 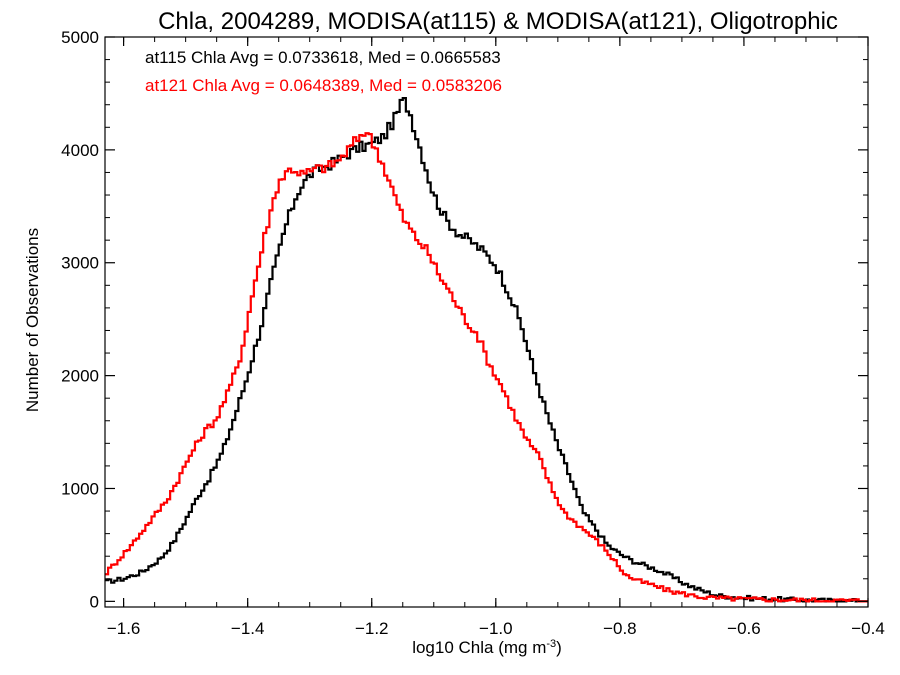 I want to click on x-axis-label-close: ), so click(x=559, y=647).